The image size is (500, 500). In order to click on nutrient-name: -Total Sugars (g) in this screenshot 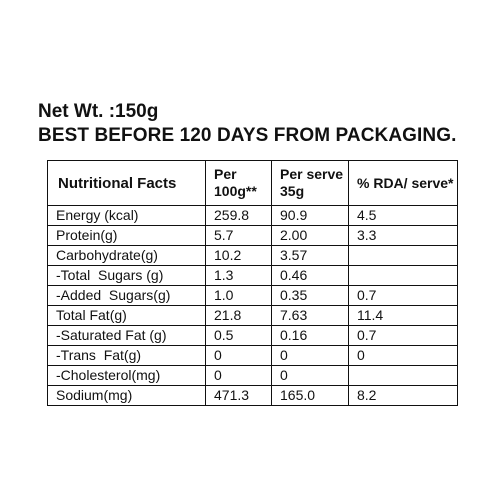, I will do `click(126, 275)`.